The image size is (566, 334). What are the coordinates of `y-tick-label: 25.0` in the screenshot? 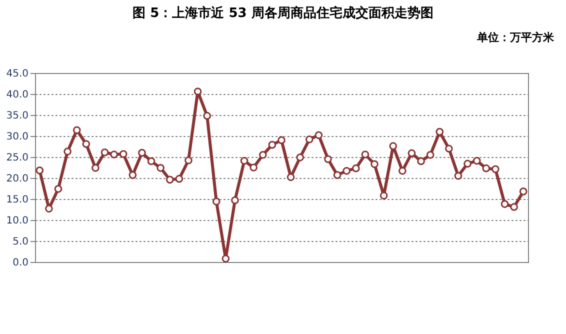 It's located at (17, 158).